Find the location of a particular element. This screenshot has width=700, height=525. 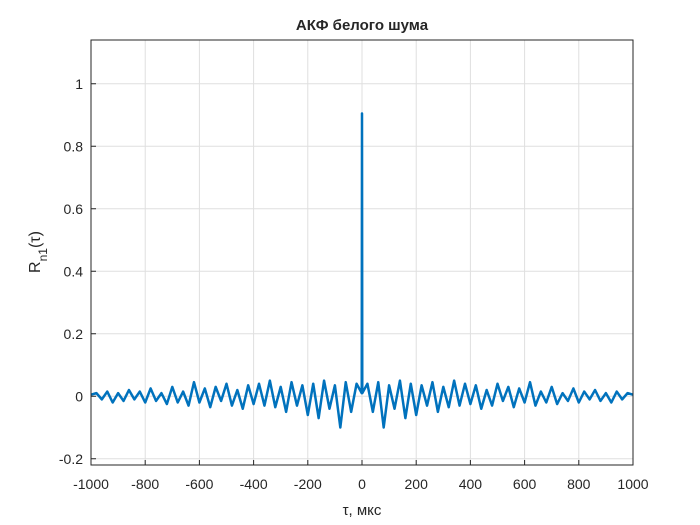

y-tick-label: -0.2 is located at coordinates (71, 459).